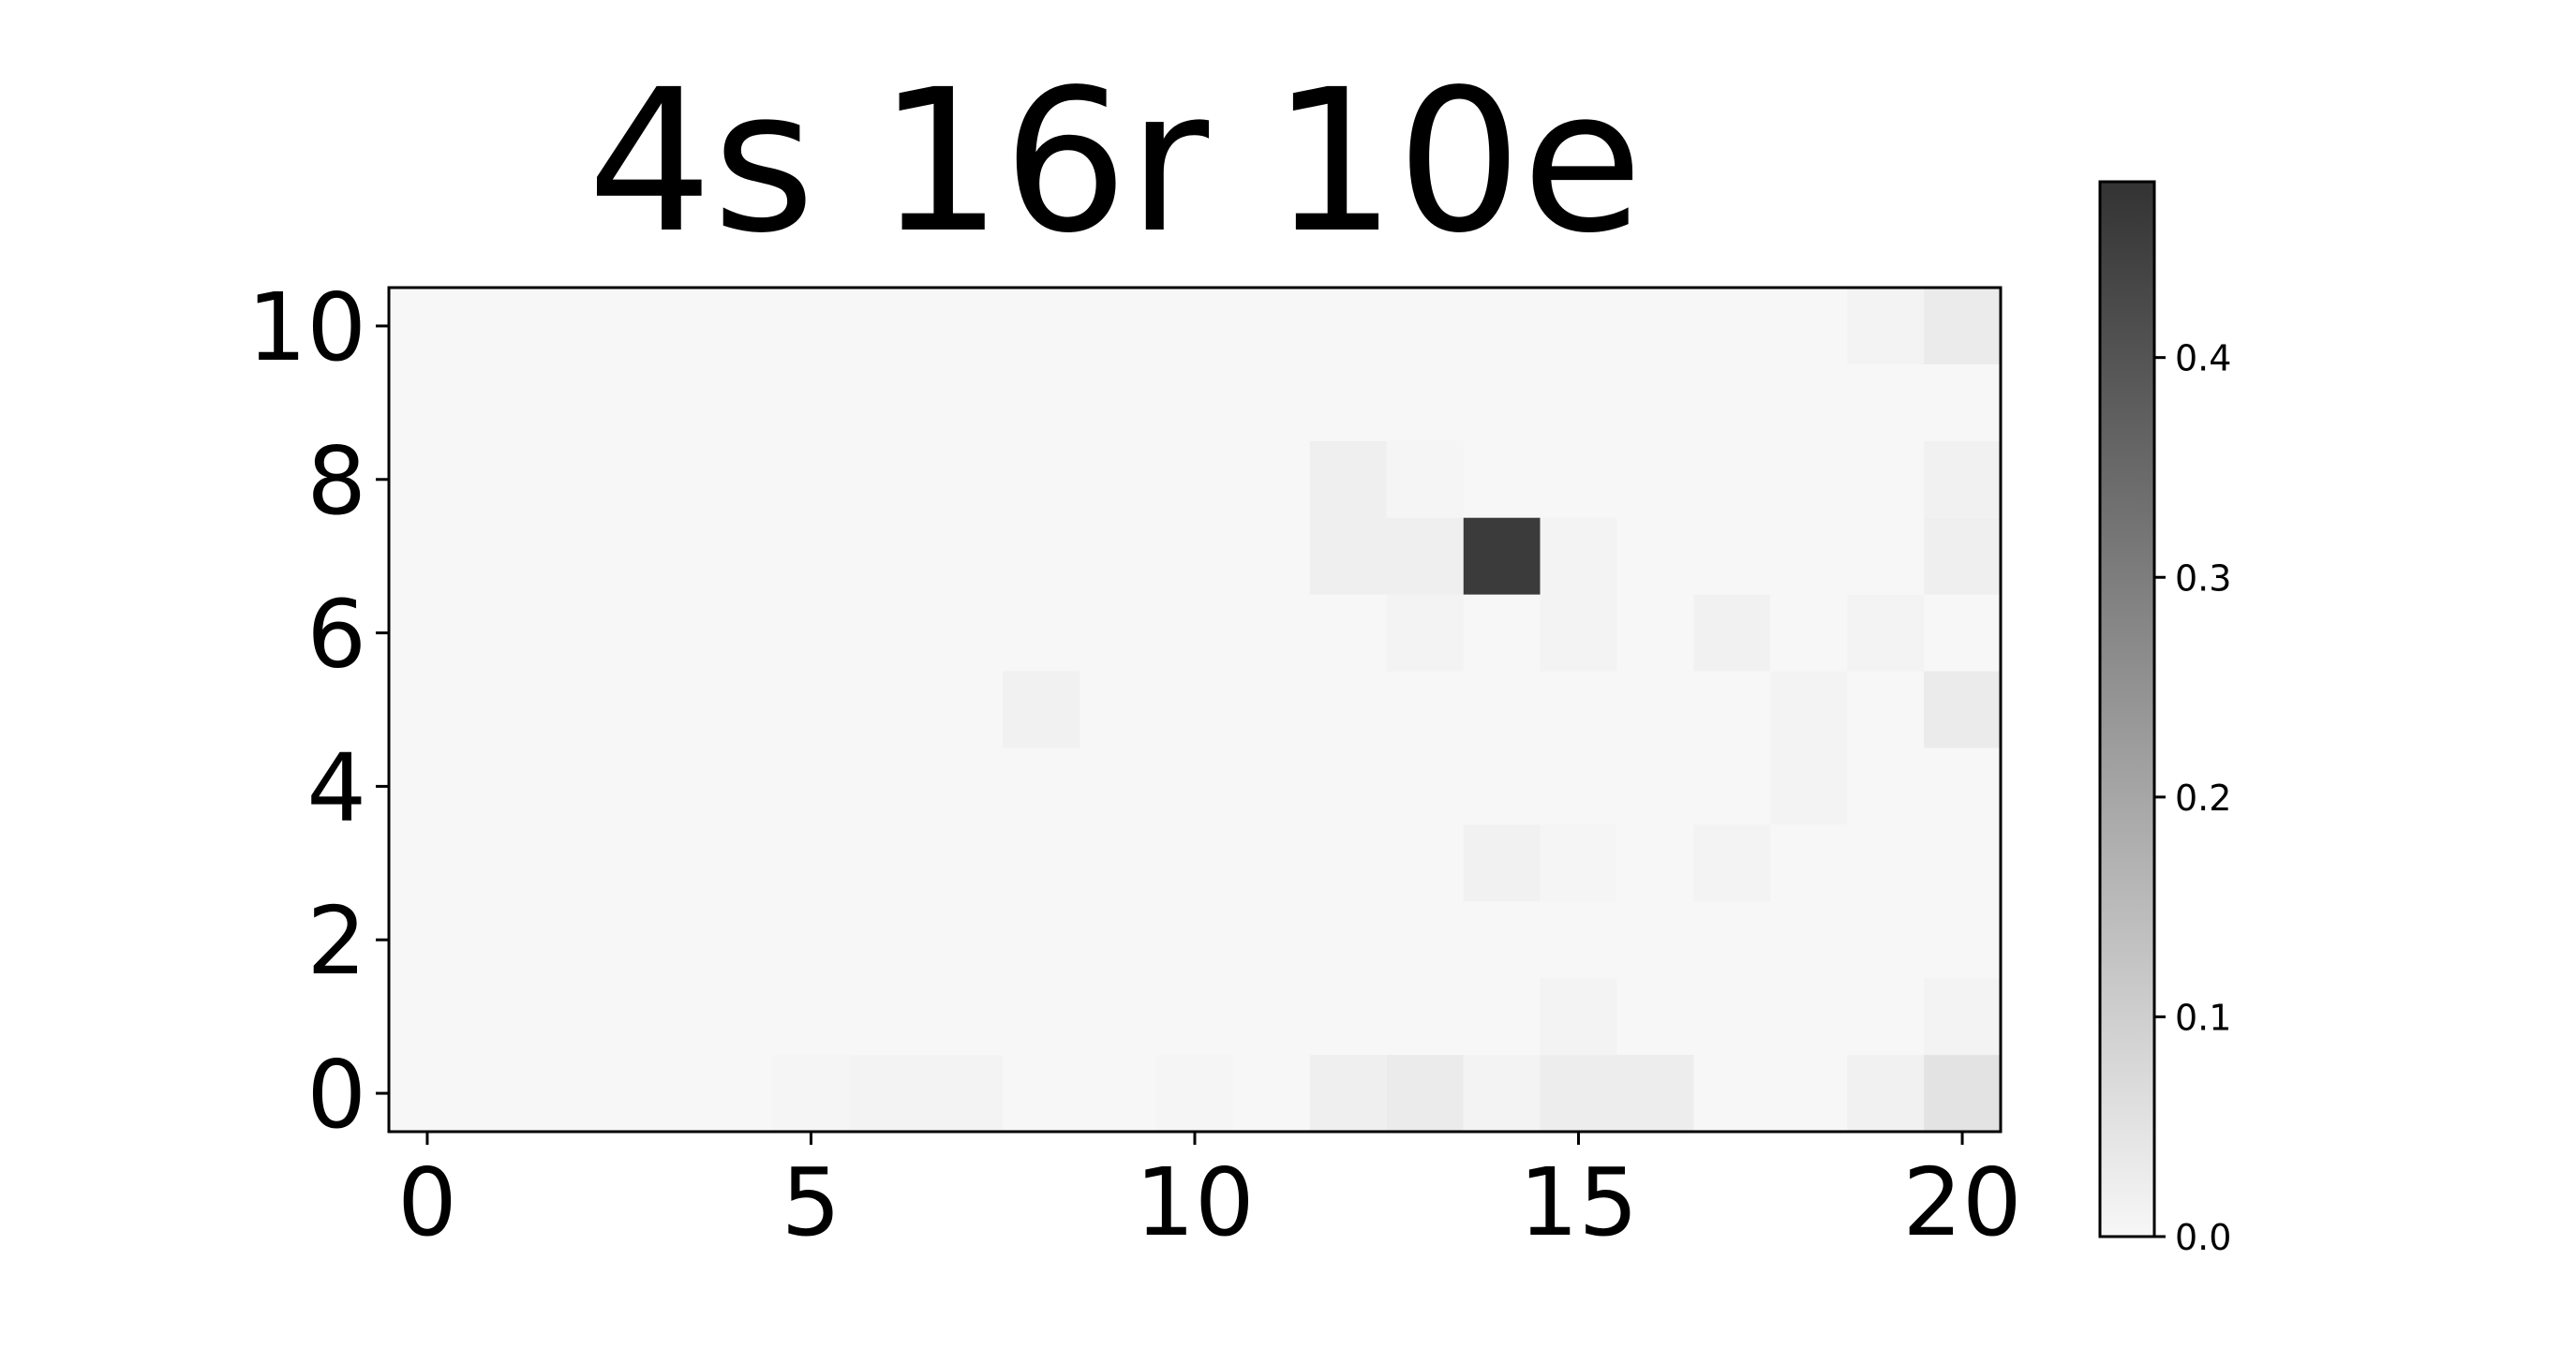 The image size is (2576, 1349). What do you see at coordinates (336, 941) in the screenshot?
I see `y-tick-label: 2` at bounding box center [336, 941].